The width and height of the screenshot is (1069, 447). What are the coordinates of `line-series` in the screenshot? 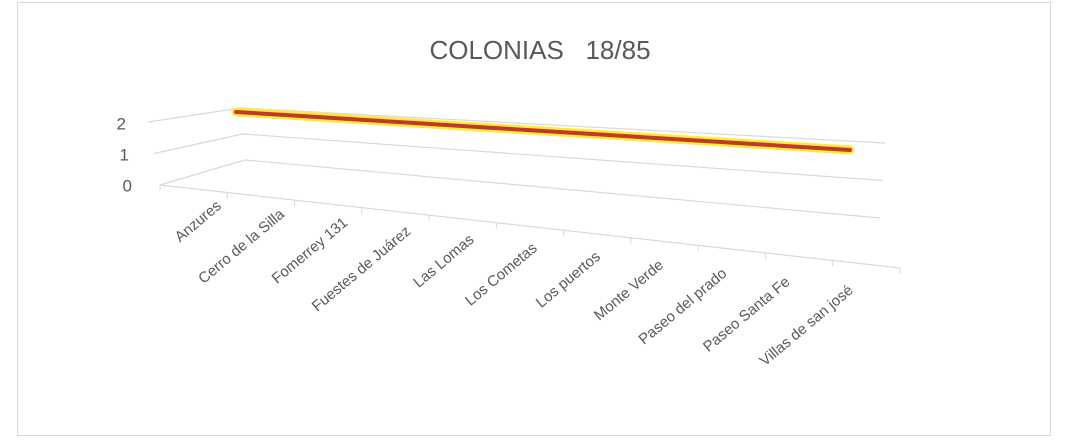 It's located at (543, 131).